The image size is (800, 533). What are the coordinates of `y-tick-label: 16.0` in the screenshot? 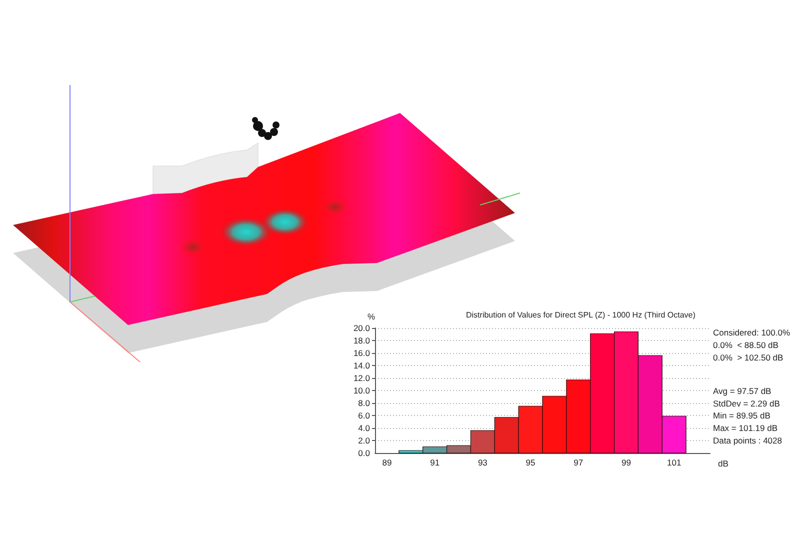 It's located at (361, 353).